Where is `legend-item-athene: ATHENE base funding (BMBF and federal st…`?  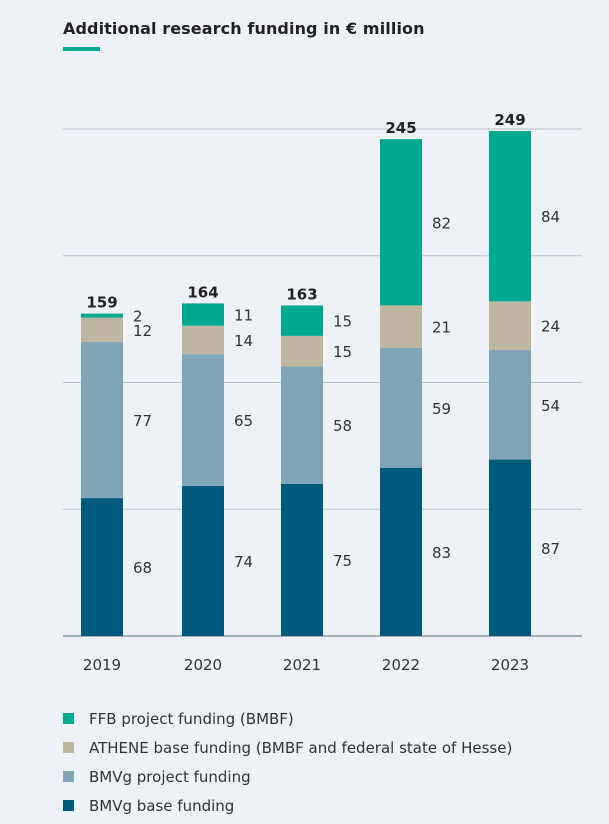
legend-item-athene: ATHENE base funding (BMBF and federal st… is located at coordinates (287, 747).